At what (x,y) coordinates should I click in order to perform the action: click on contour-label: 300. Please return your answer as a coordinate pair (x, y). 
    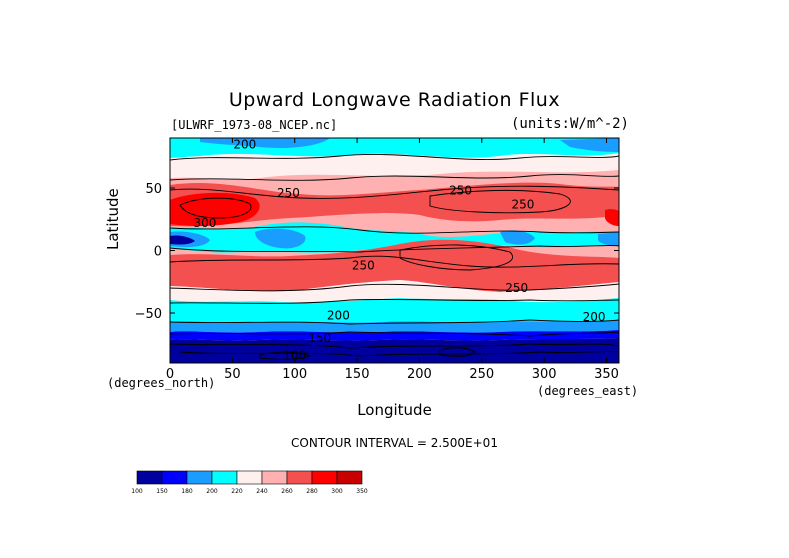
    Looking at the image, I should click on (204, 223).